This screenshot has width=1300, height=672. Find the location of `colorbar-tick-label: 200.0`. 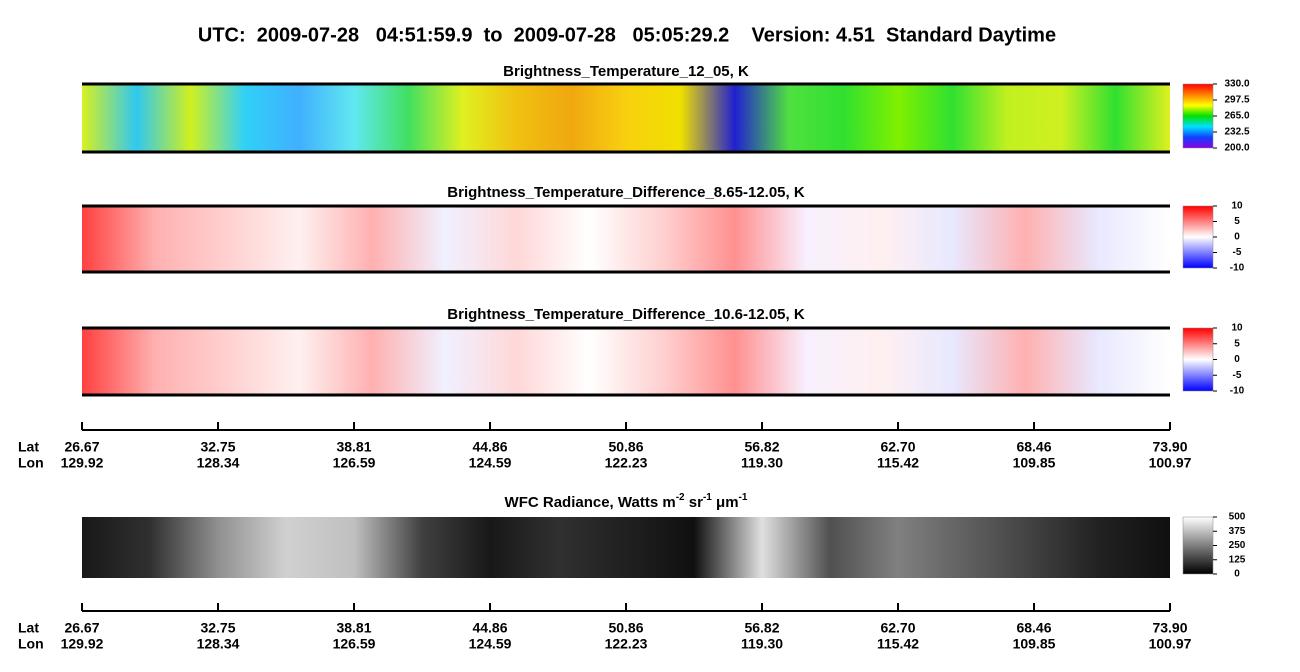

colorbar-tick-label: 200.0 is located at coordinates (1236, 148).